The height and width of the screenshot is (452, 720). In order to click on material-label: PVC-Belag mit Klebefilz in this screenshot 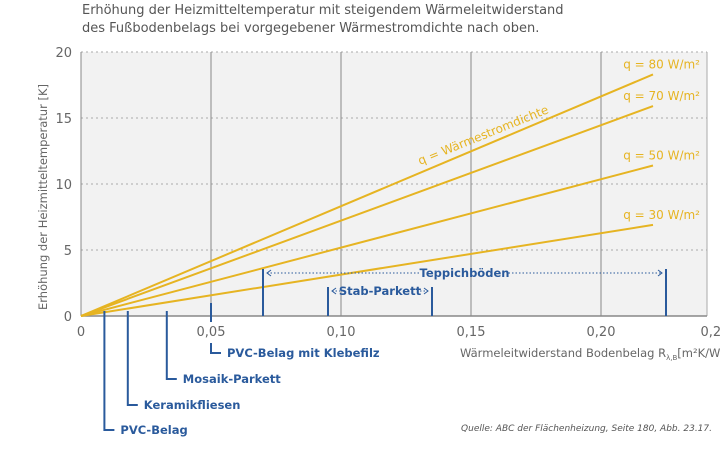, I will do `click(303, 353)`.